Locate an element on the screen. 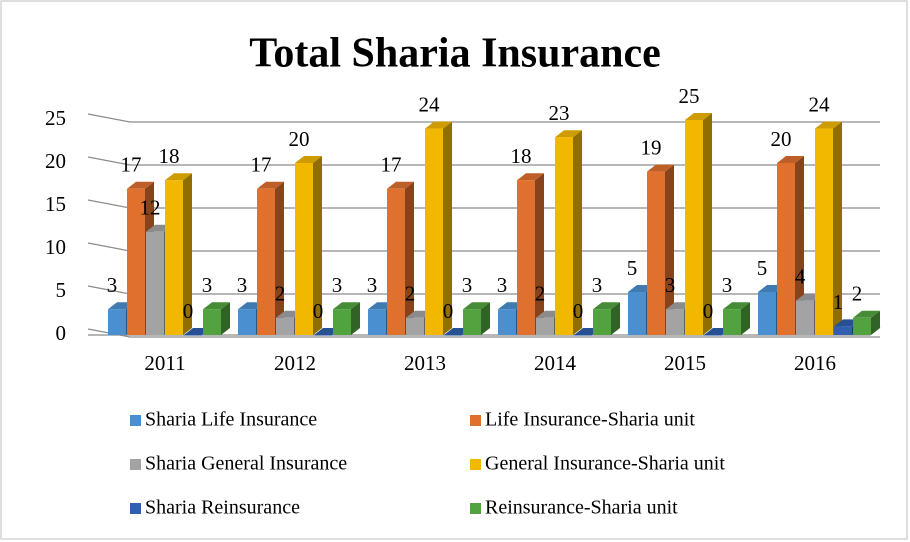 The height and width of the screenshot is (542, 910). y-tick-label: 10 is located at coordinates (55, 247).